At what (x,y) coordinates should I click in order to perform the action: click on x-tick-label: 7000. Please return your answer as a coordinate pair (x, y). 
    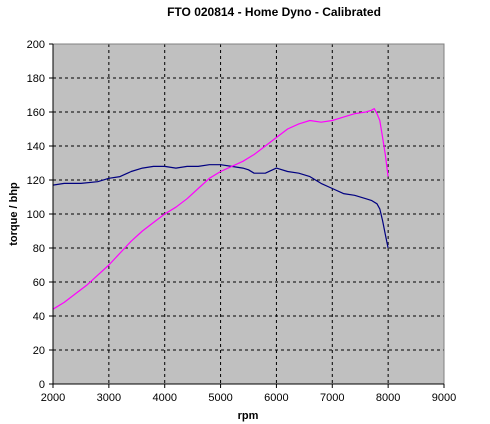
    Looking at the image, I should click on (332, 398).